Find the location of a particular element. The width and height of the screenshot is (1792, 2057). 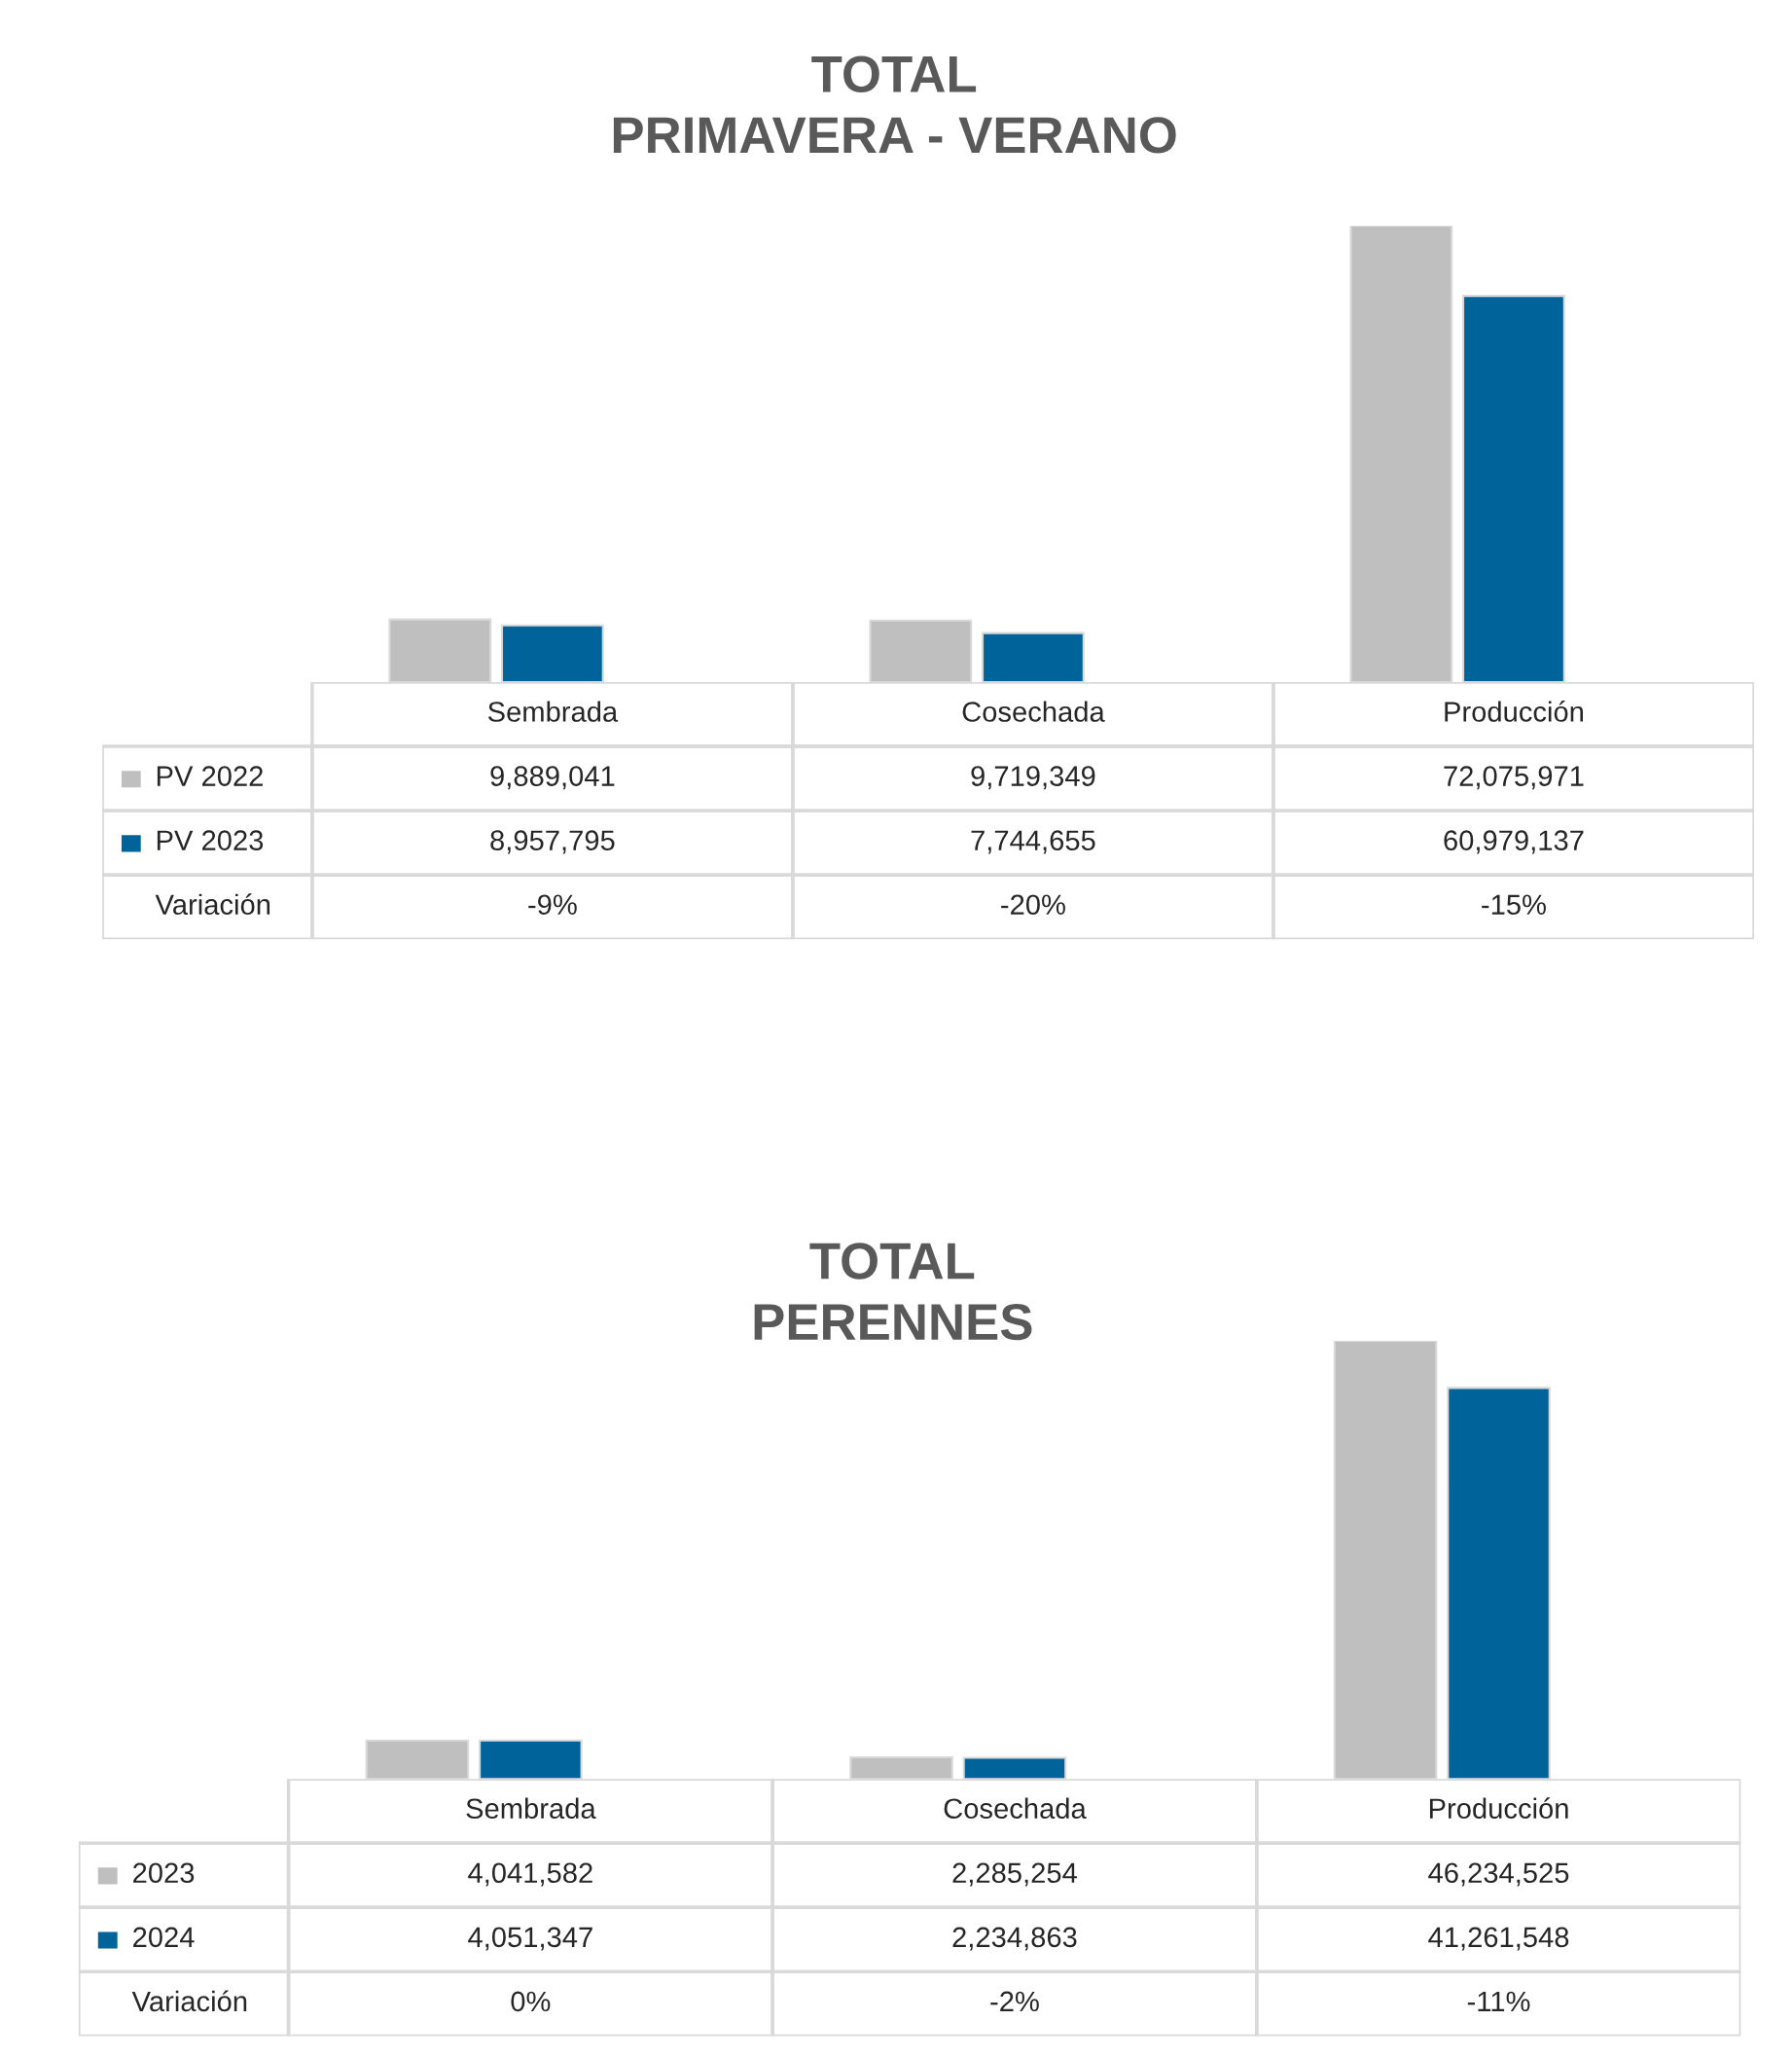

data-label: 8,957,795 is located at coordinates (552, 842).